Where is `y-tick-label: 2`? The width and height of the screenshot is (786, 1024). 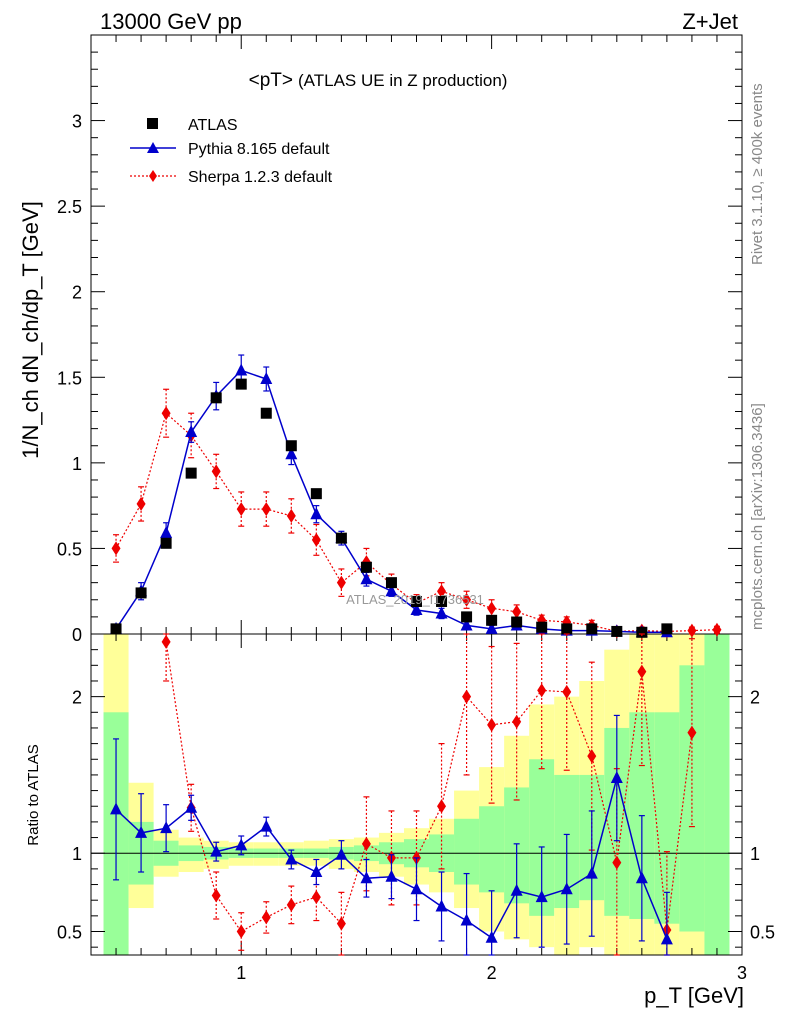 y-tick-label: 2 is located at coordinates (77, 293).